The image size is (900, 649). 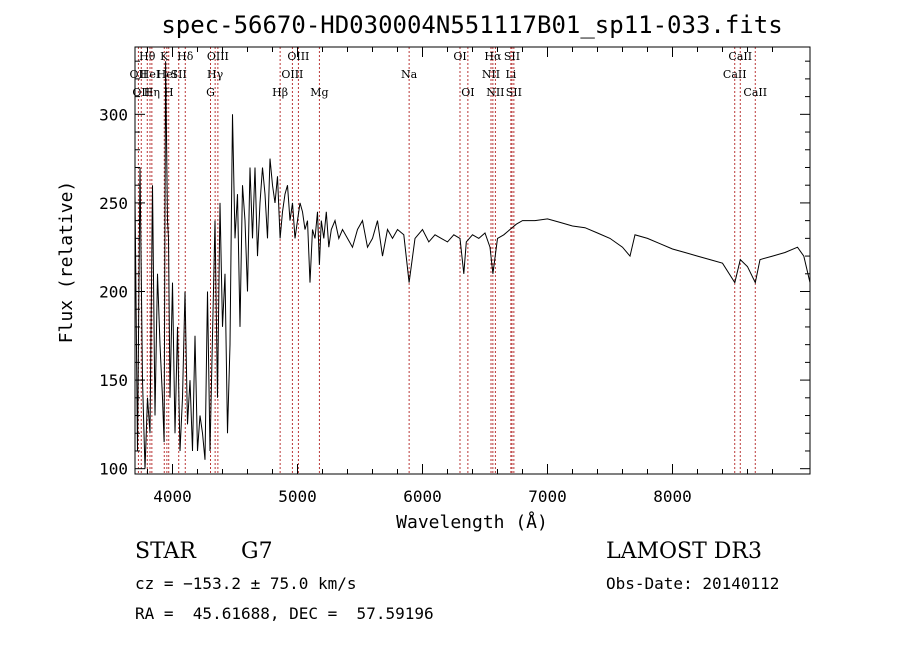 What do you see at coordinates (185, 56) in the screenshot?
I see `emission-line-label: Hδ` at bounding box center [185, 56].